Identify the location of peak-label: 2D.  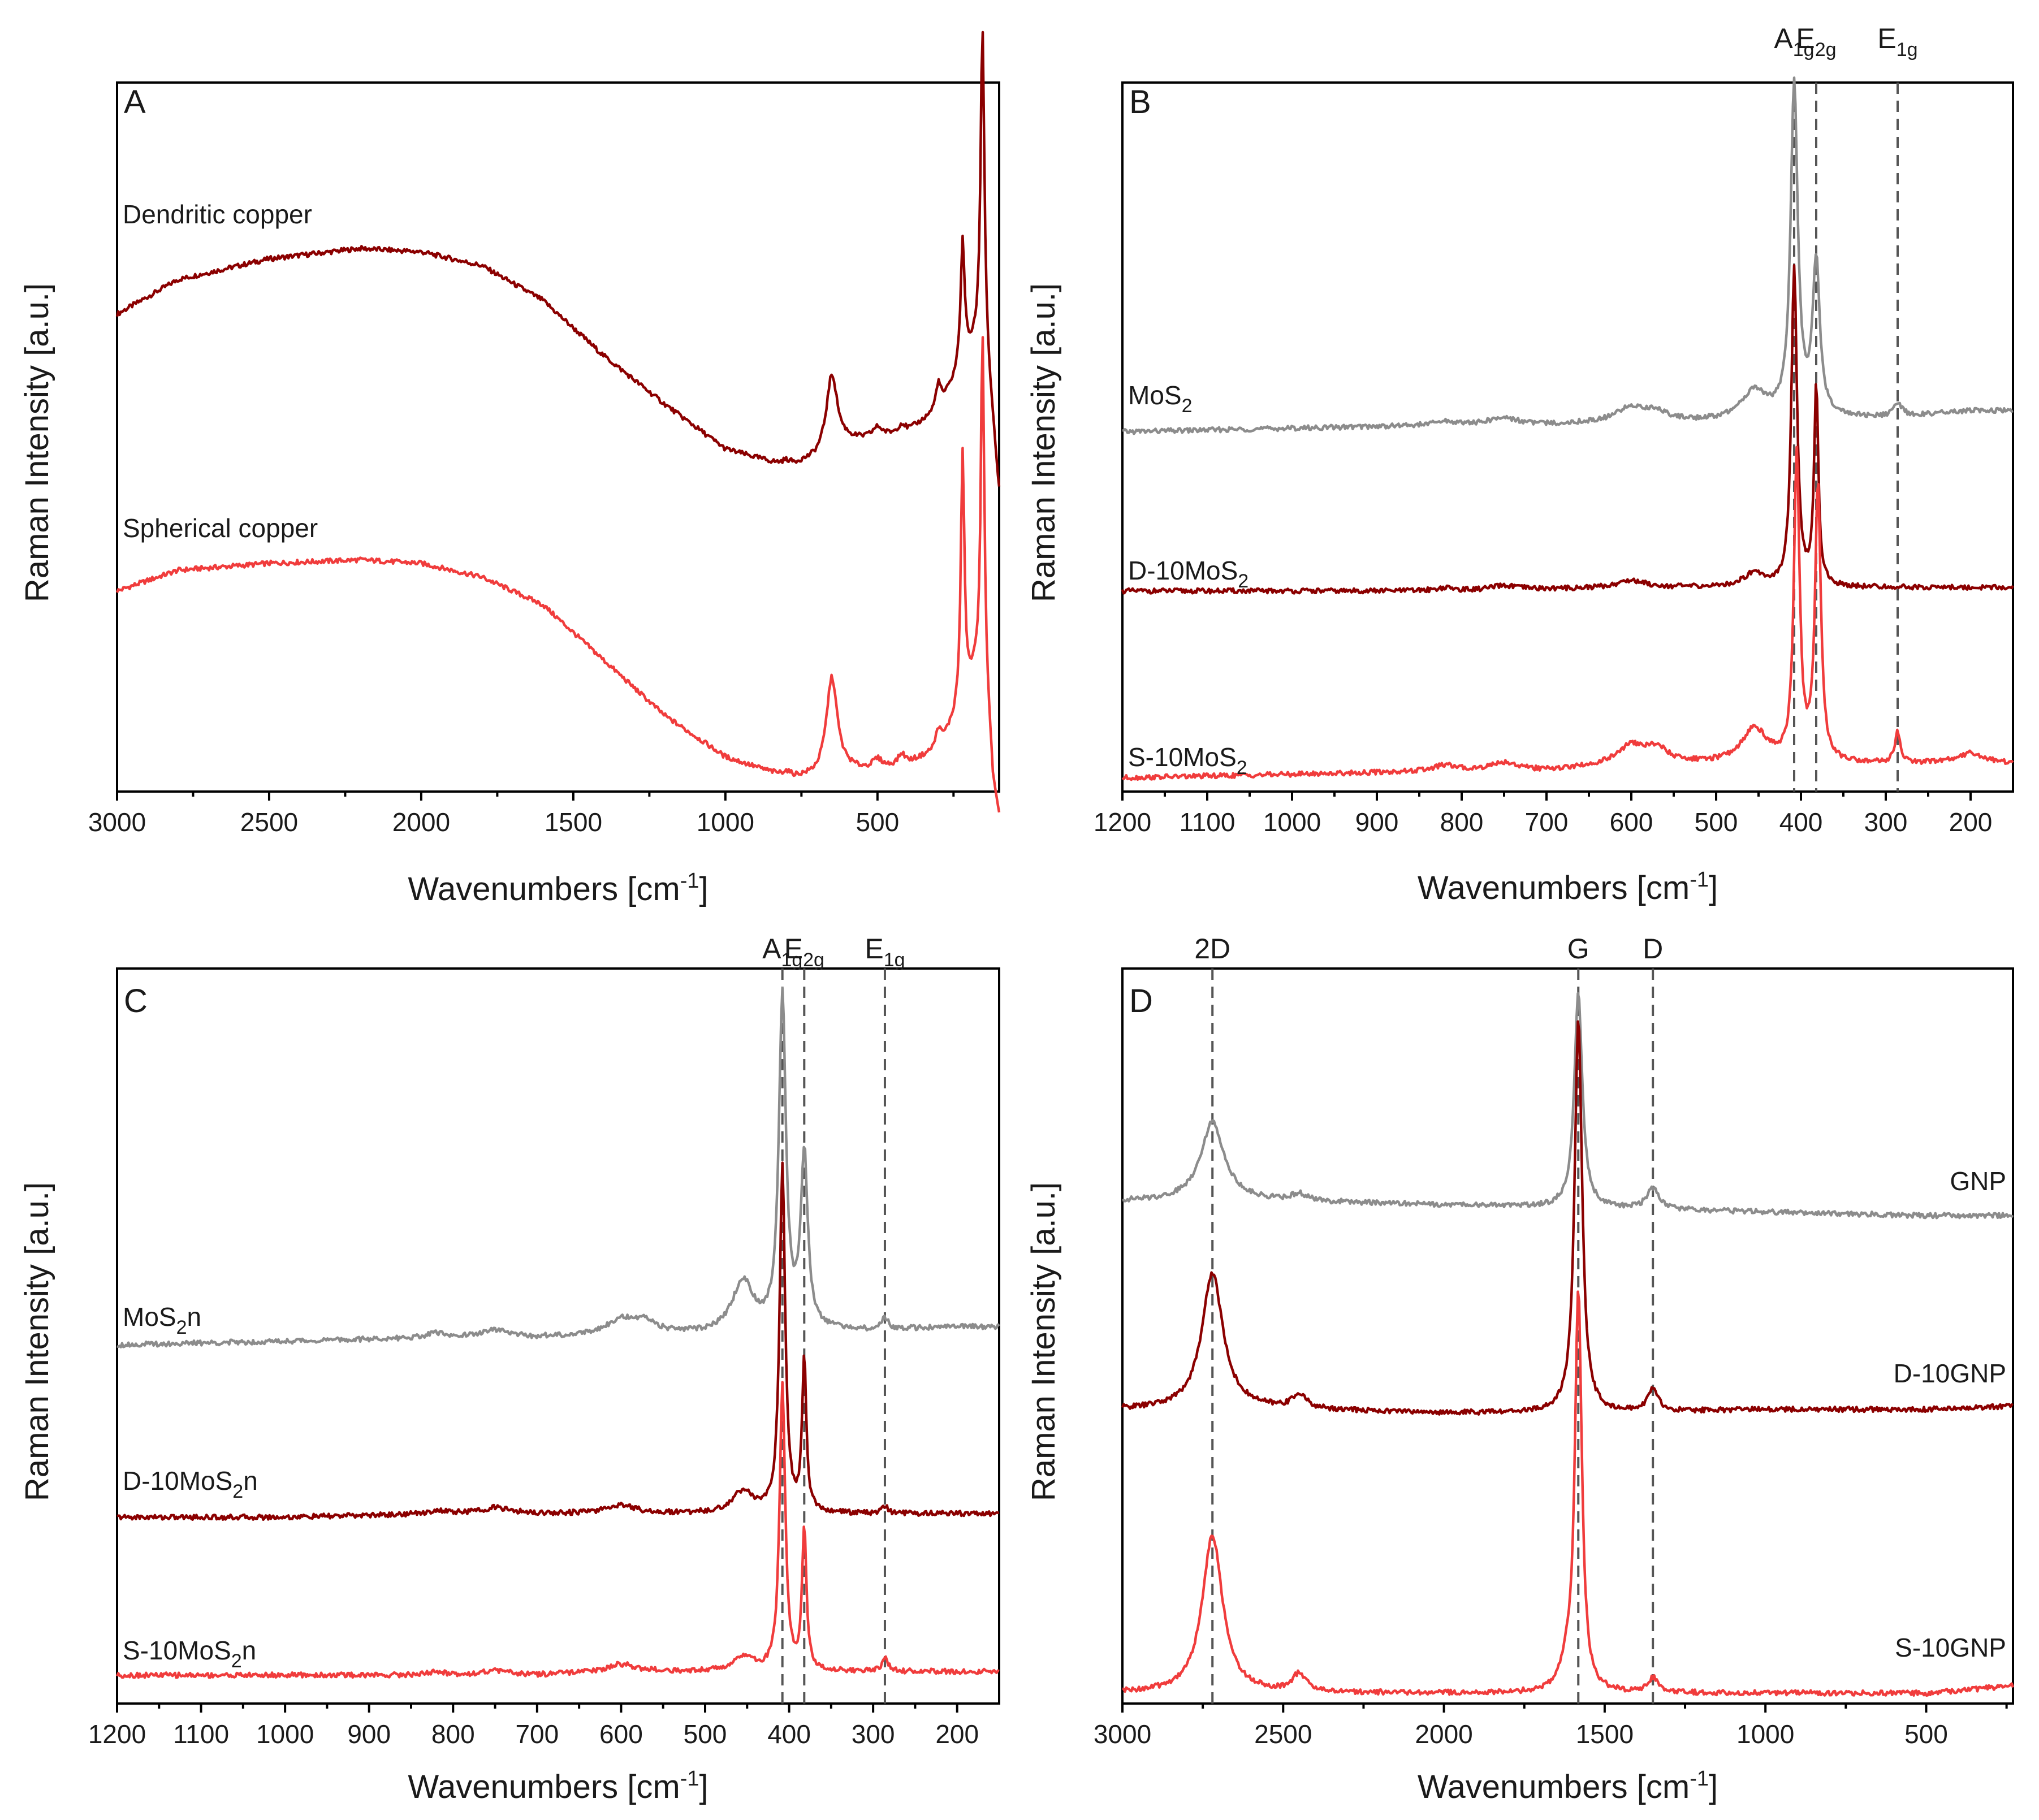
(1212, 949).